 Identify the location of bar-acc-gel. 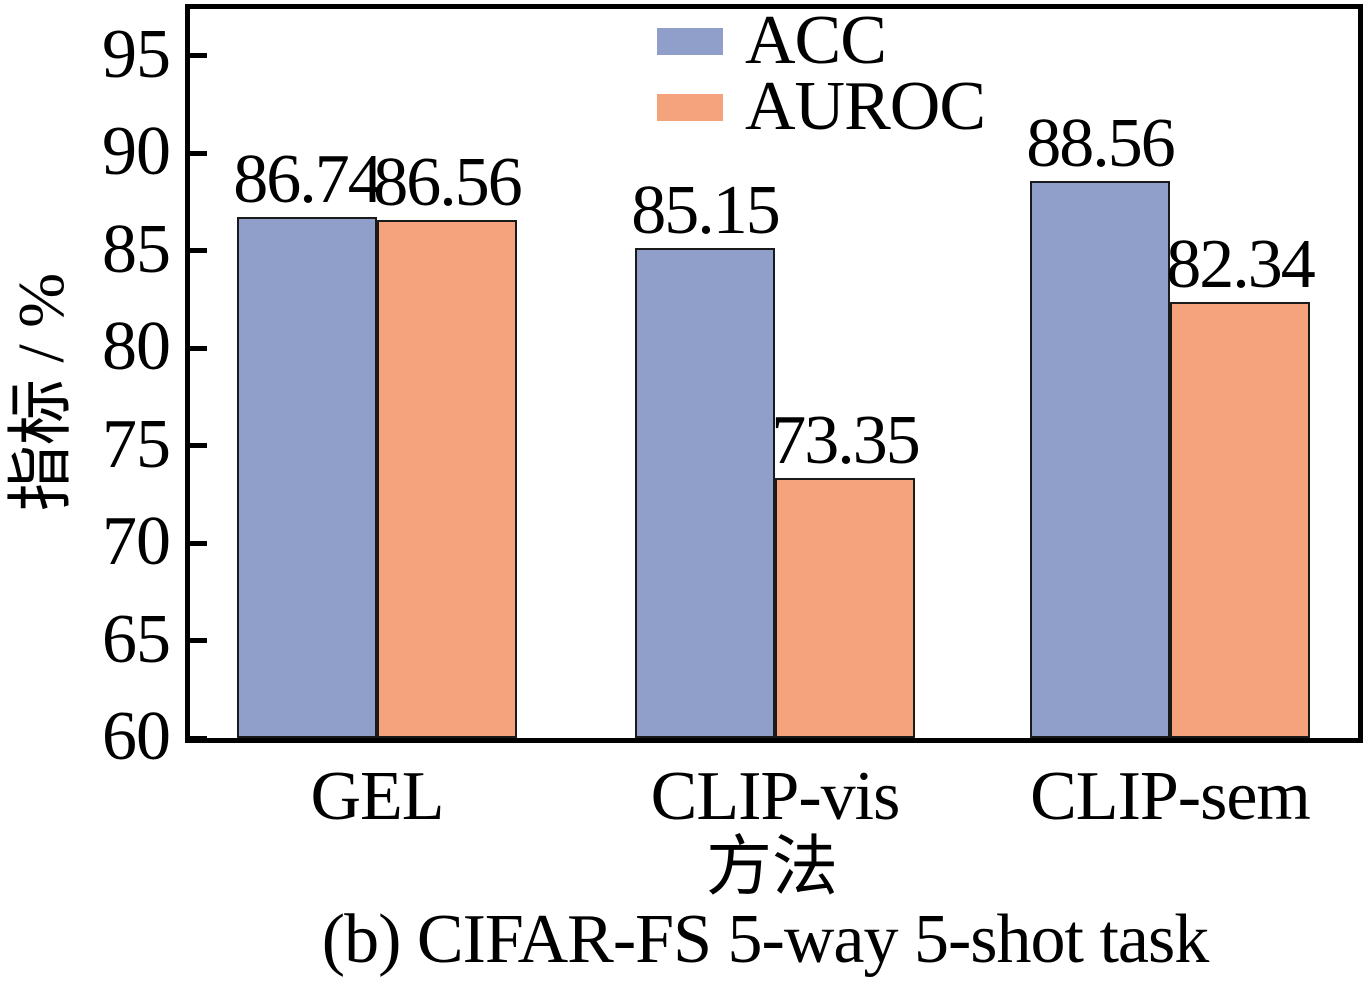
(307, 477).